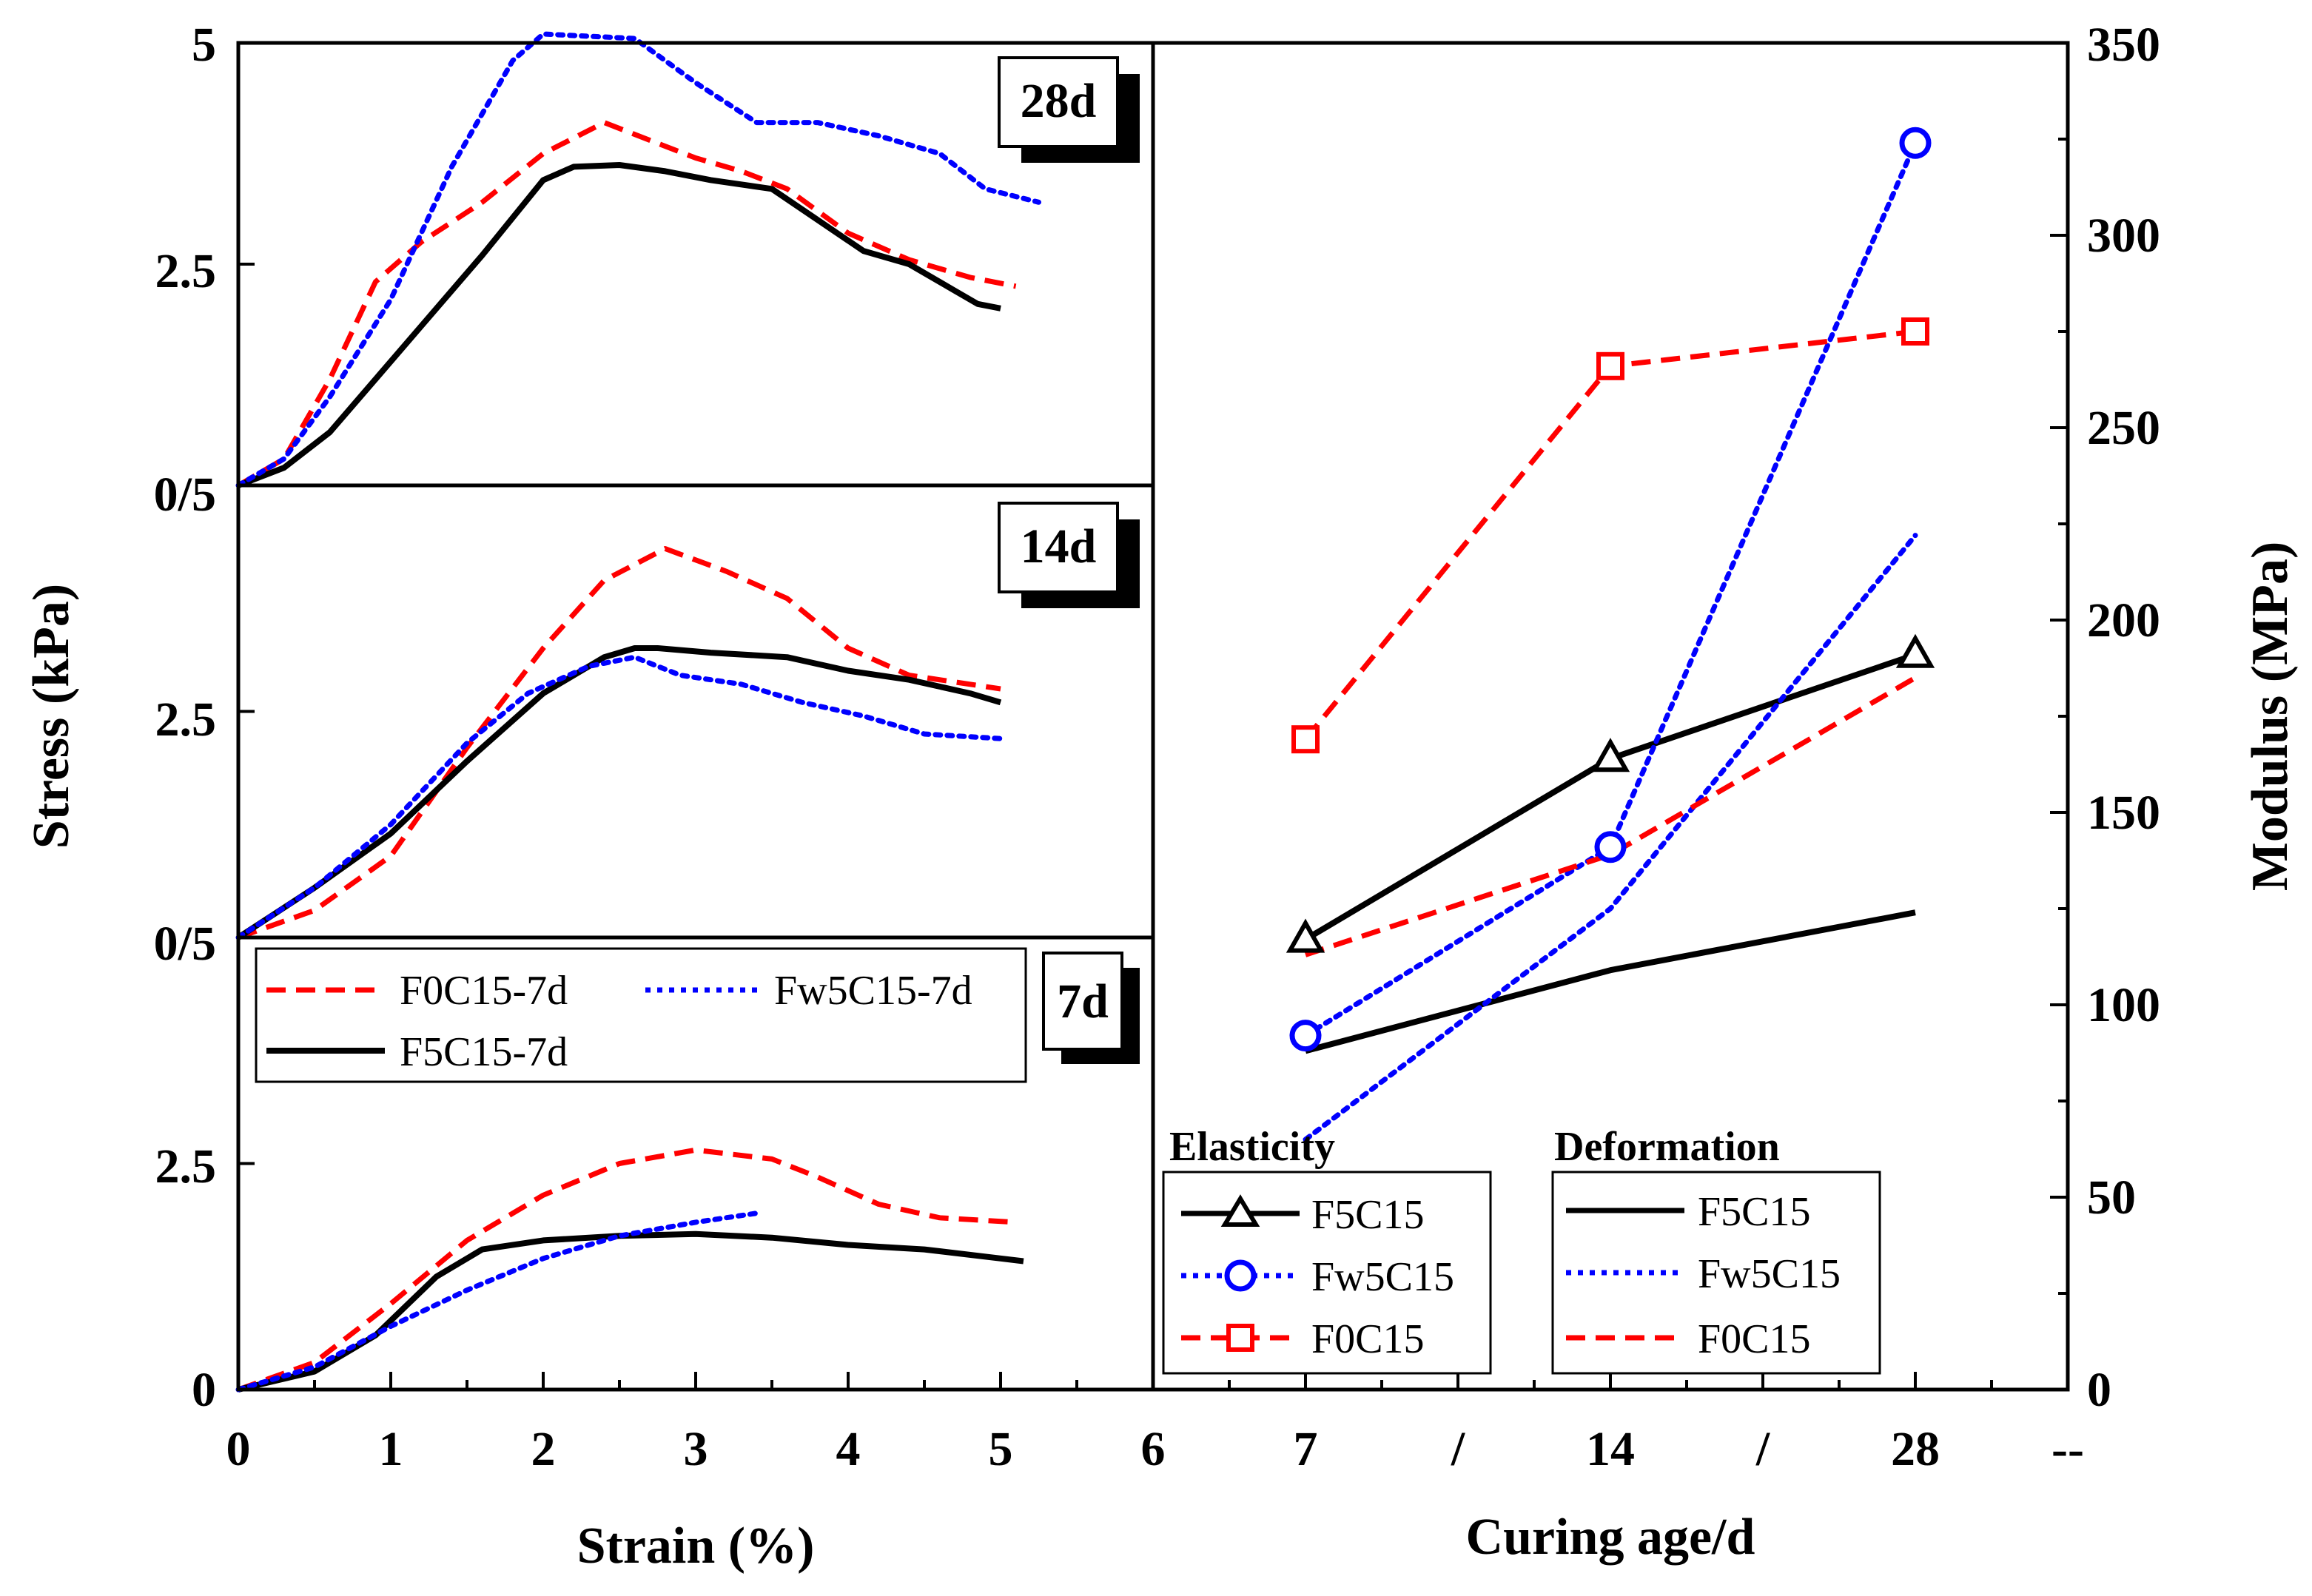 The image size is (2312, 1596). Describe the element at coordinates (2270, 717) in the screenshot. I see `y-axis-label-modulus: Modulus (MPa)` at that location.